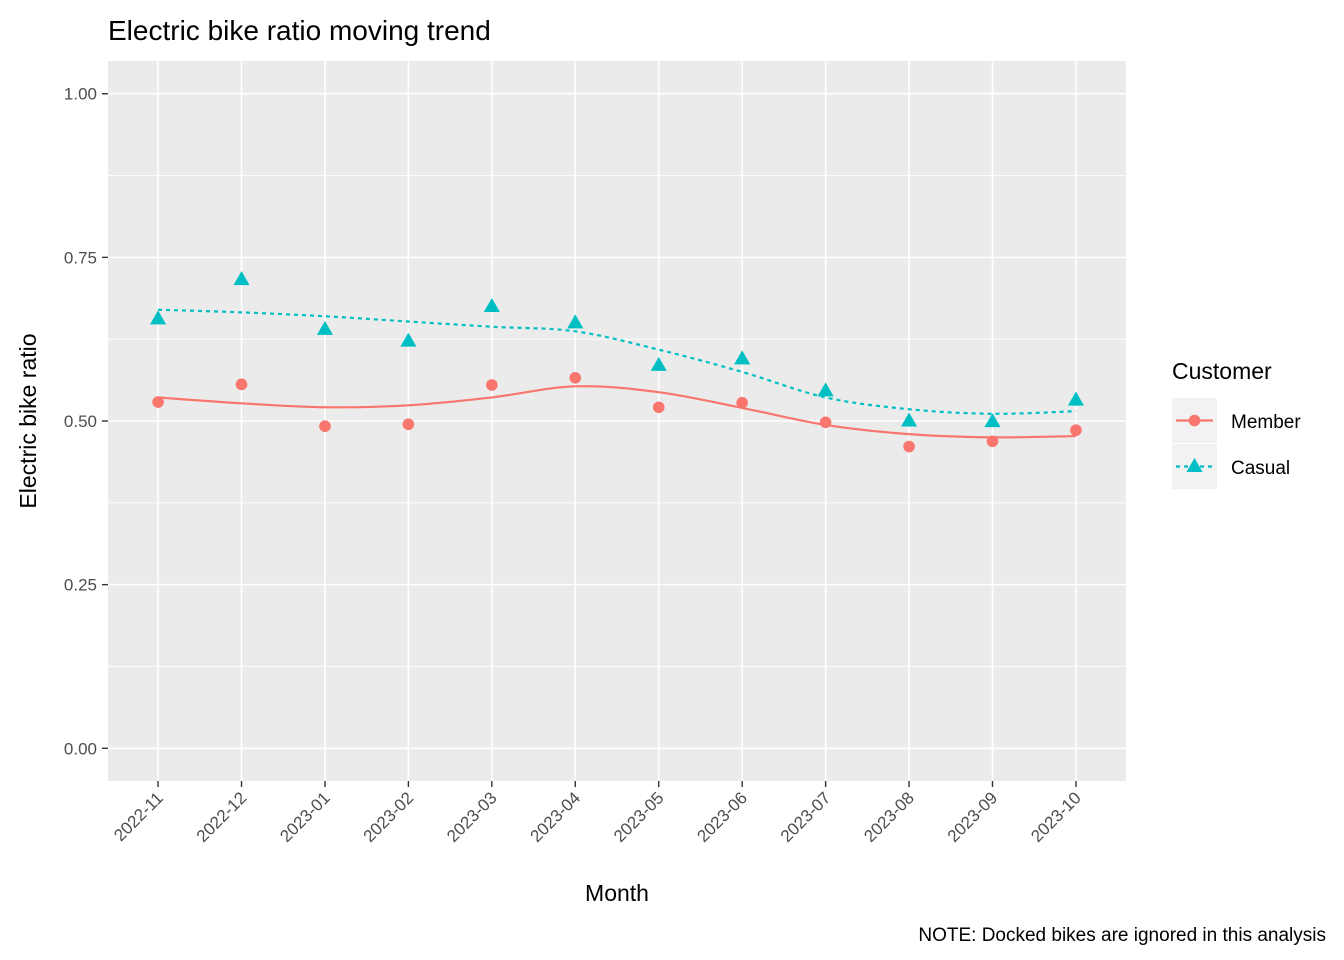  What do you see at coordinates (1194, 443) in the screenshot?
I see `legend-keys` at bounding box center [1194, 443].